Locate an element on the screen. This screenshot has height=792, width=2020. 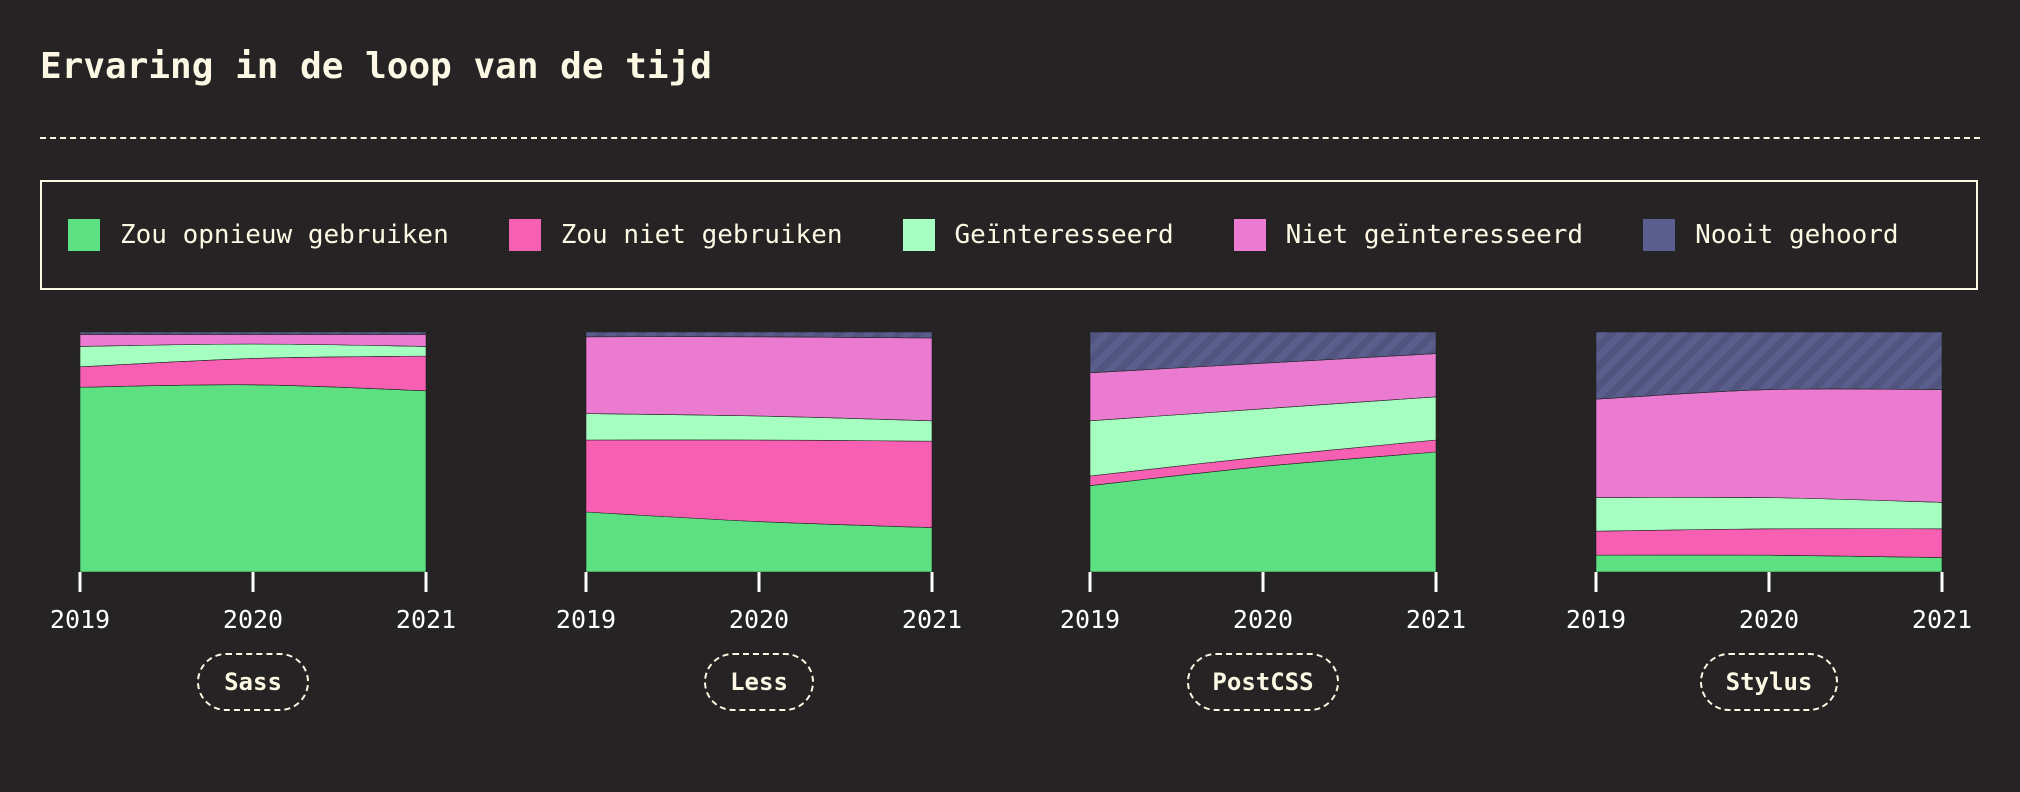
pill-postcss: PostCSS is located at coordinates (1263, 682).